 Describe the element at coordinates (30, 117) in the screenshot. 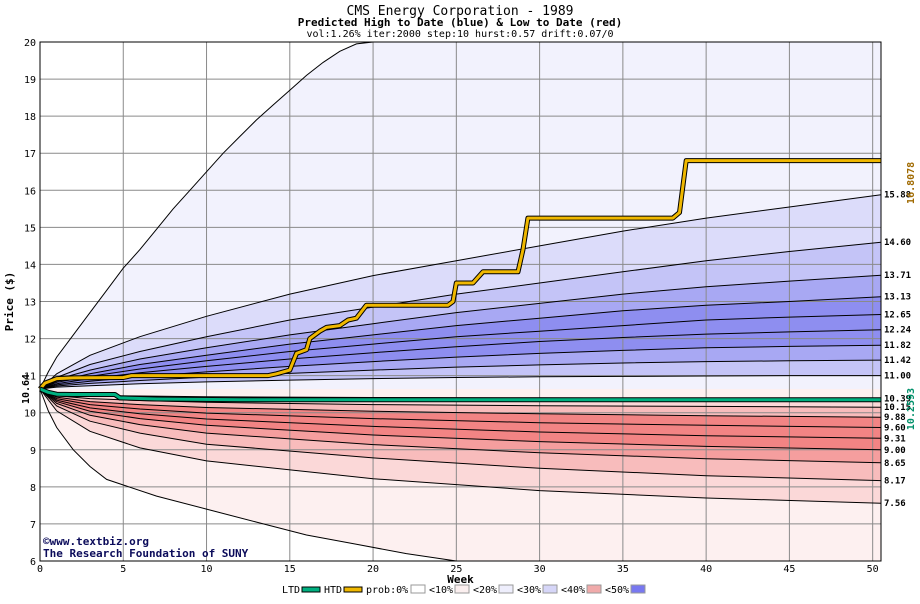

I see `y-tick-label: 18` at that location.